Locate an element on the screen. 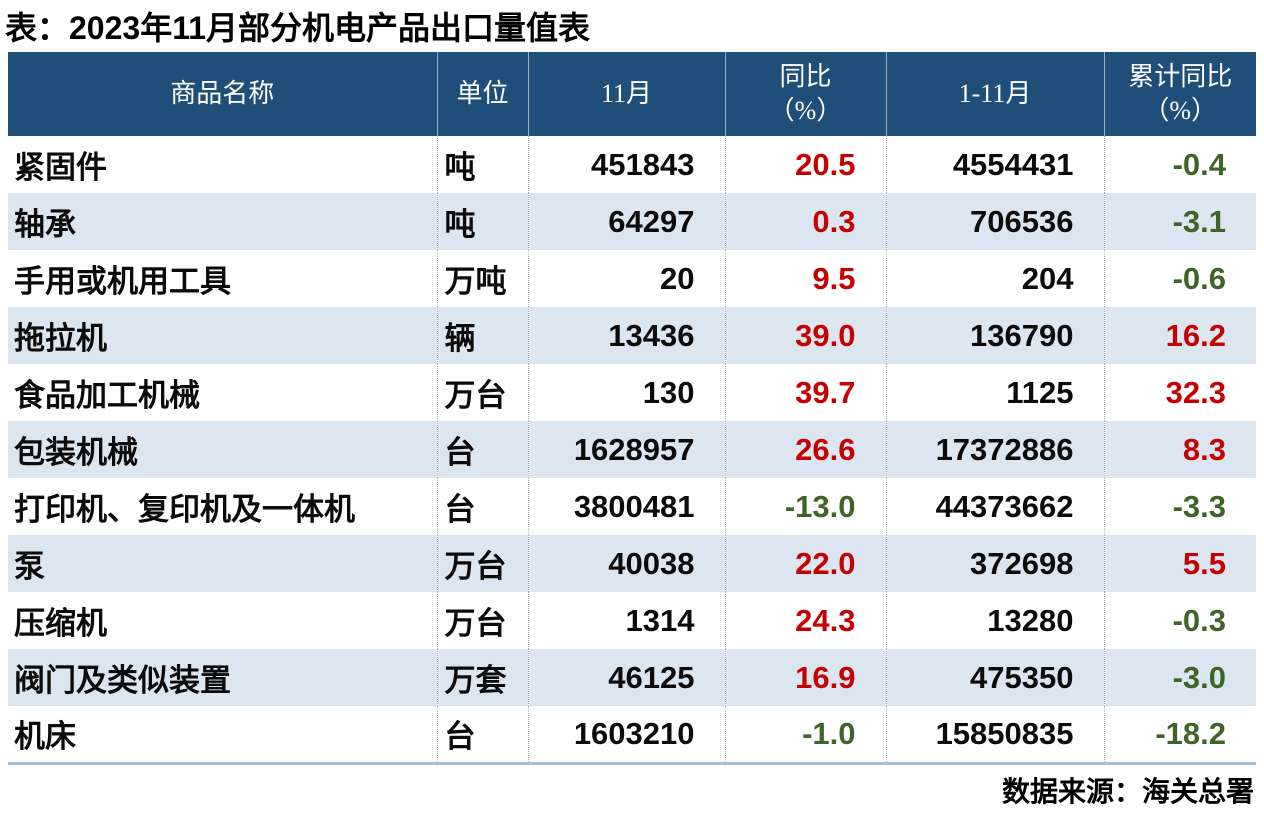 This screenshot has width=1264, height=826. table-row: 轴承吨 64297 0.3 706536 -3.1 is located at coordinates (632, 221).